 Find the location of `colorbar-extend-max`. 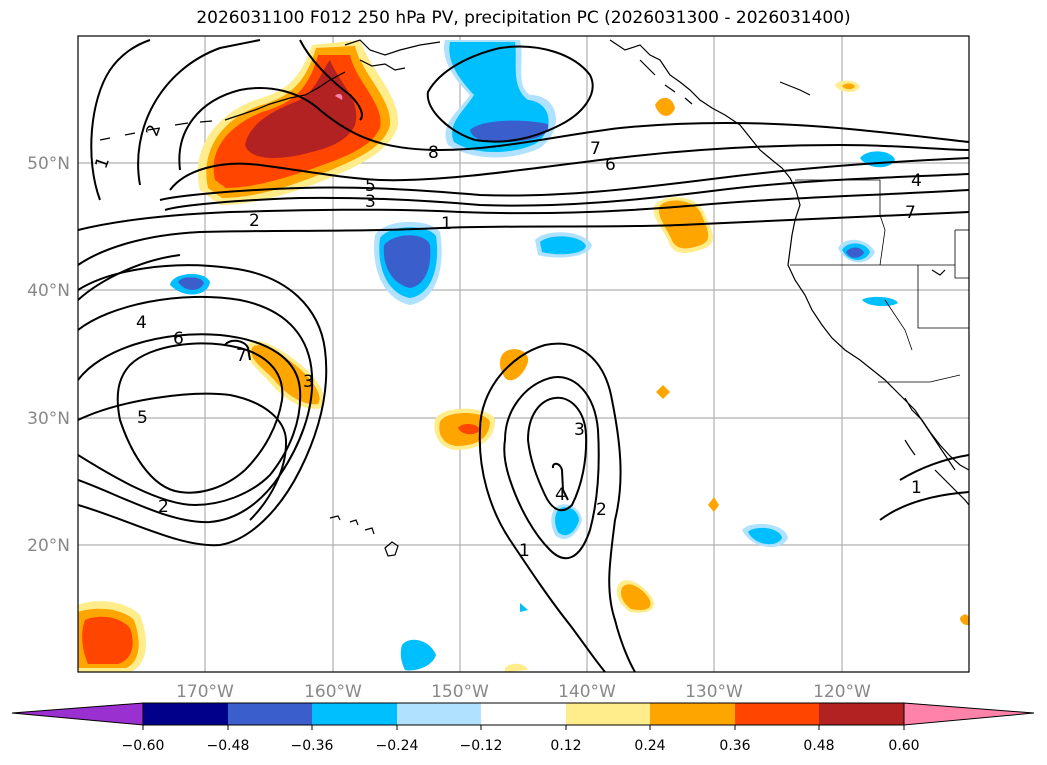

colorbar-extend-max is located at coordinates (969, 714).